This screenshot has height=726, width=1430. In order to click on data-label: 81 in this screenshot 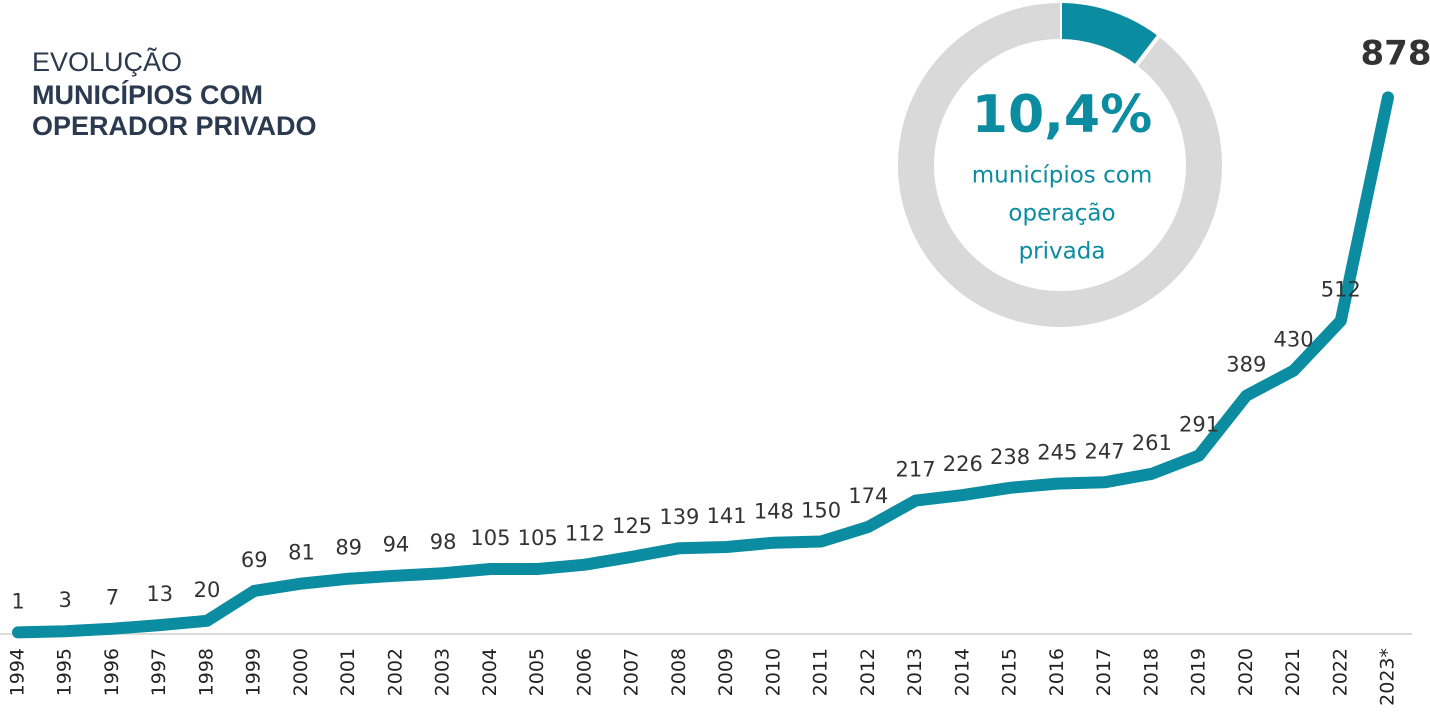, I will do `click(301, 553)`.